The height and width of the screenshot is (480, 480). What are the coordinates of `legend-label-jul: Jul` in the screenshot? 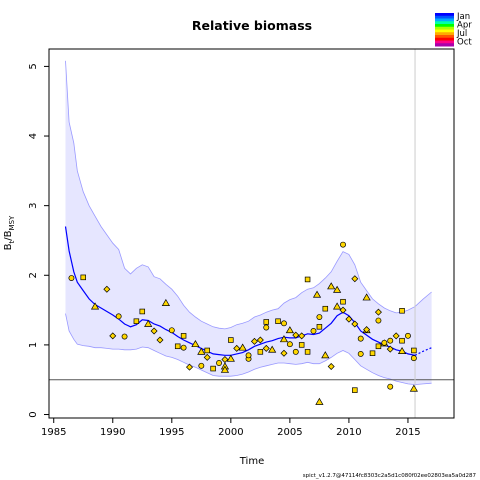 It's located at (461, 34).